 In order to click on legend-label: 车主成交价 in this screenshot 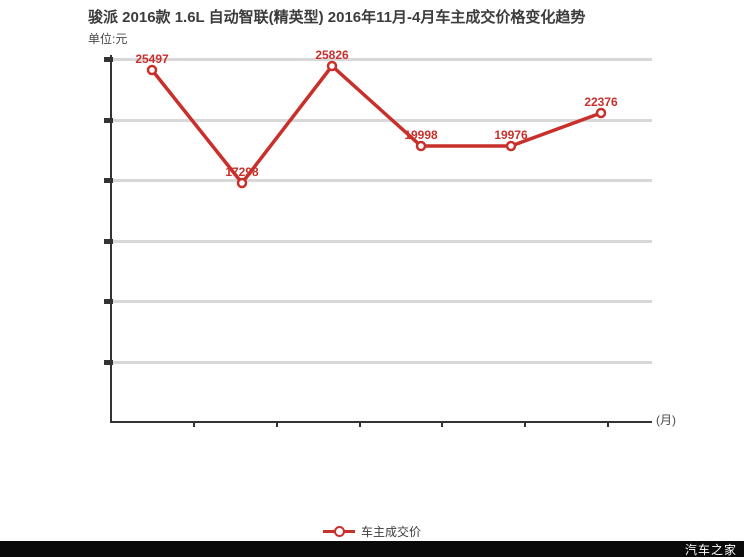, I will do `click(390, 531)`.